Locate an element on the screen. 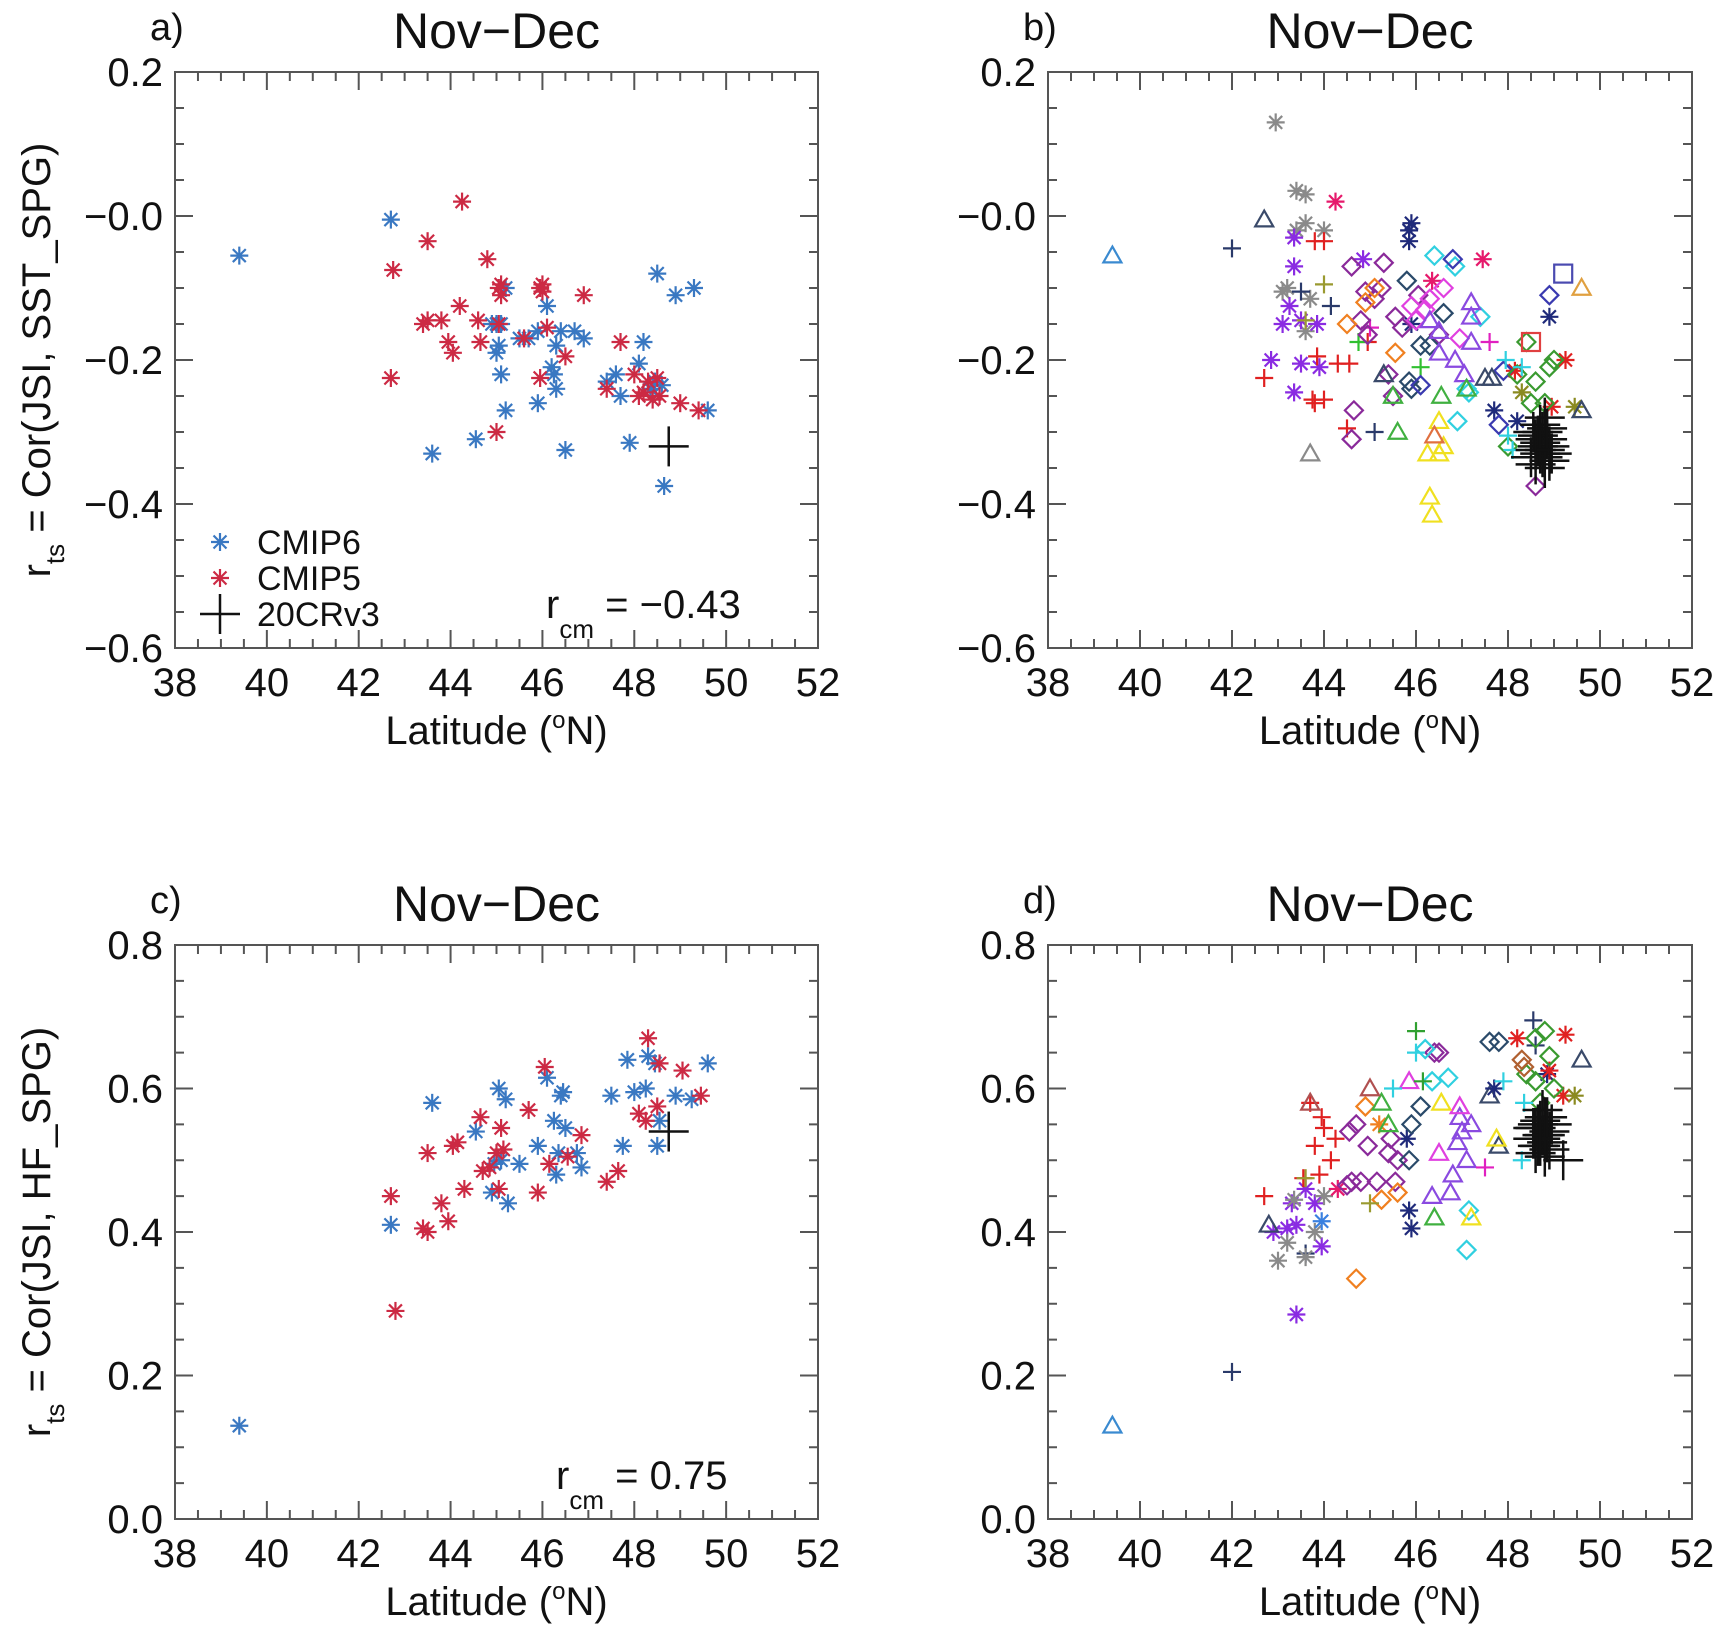 The image size is (1725, 1646). series-cyan-plus is located at coordinates (1459, 1106).